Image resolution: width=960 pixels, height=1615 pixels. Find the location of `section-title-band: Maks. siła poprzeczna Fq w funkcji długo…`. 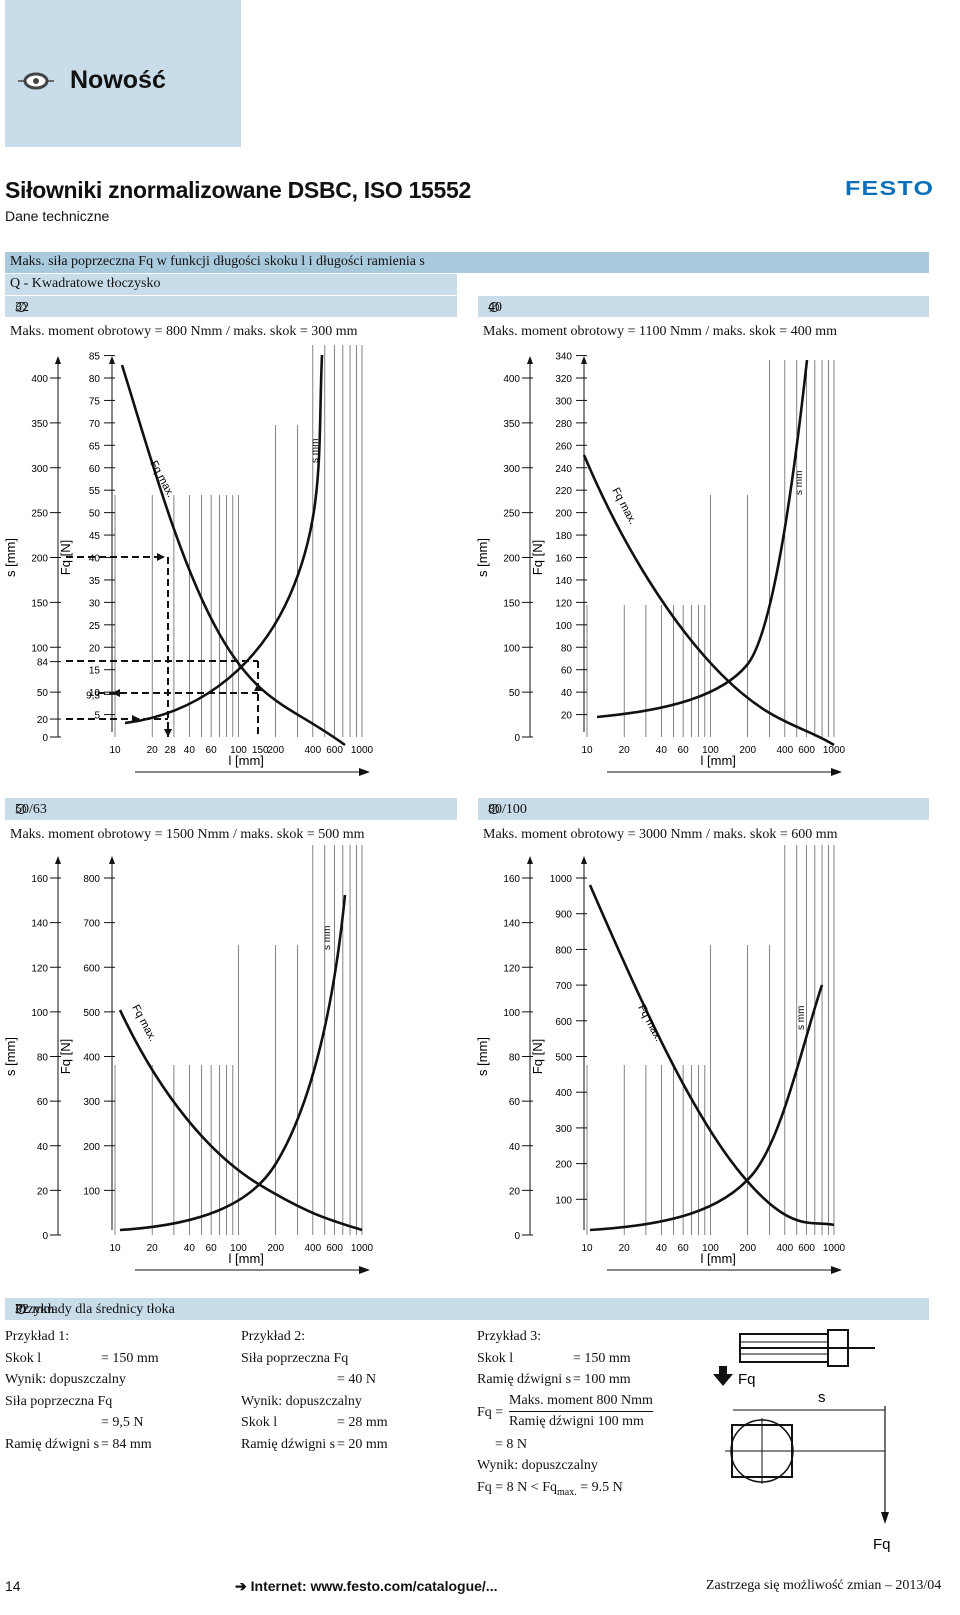

section-title-band: Maks. siła poprzeczna Fq w funkcji długo… is located at coordinates (467, 262).